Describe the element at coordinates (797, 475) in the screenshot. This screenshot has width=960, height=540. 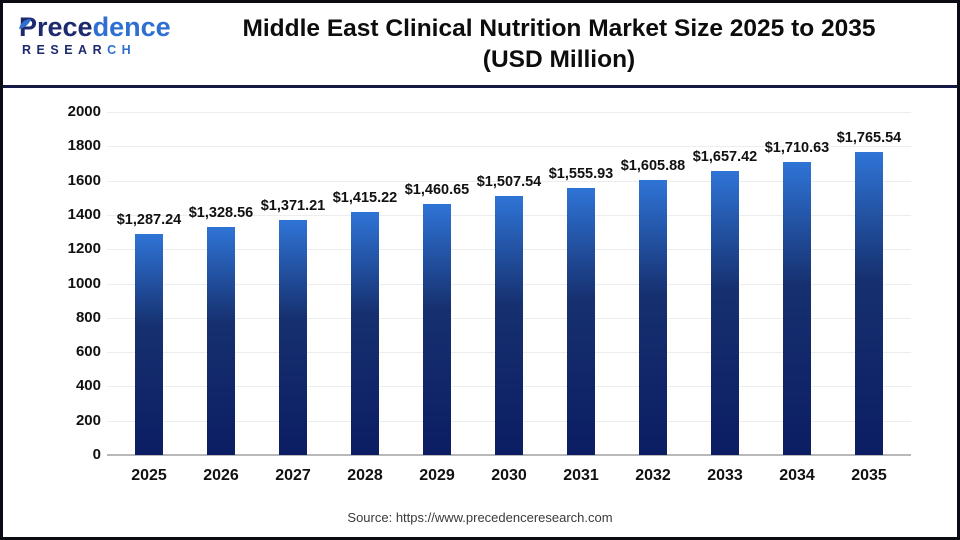
I see `x-tick-label: 2034` at that location.